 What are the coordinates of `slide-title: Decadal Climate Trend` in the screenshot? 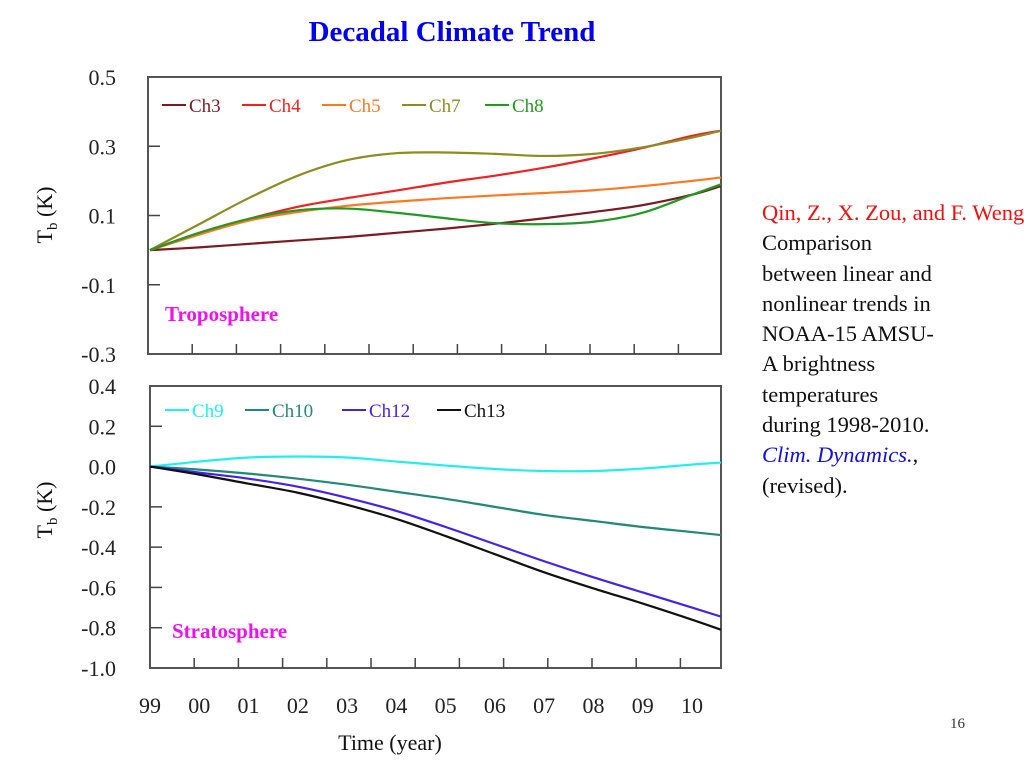 It's located at (452, 32).